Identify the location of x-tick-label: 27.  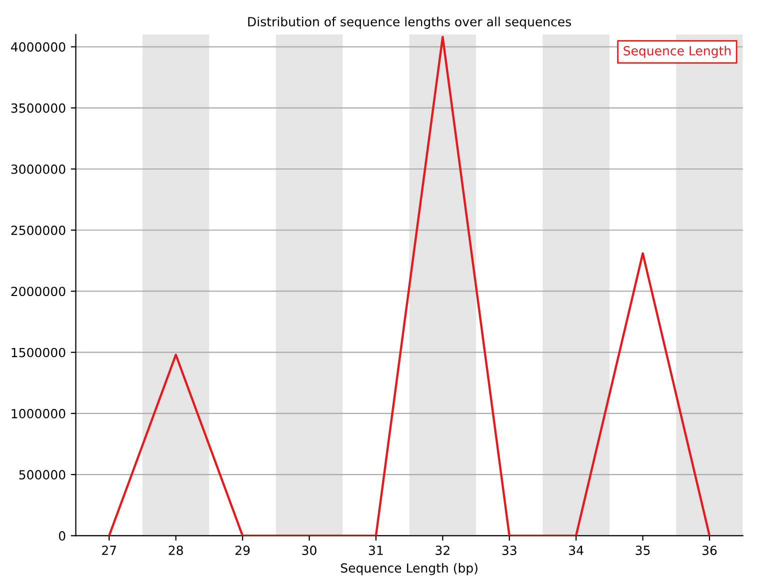
(109, 550).